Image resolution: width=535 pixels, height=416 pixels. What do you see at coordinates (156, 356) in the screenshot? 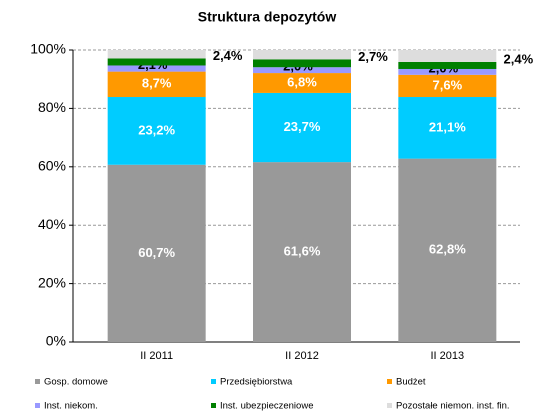
I see `x-tick-label: II 2011` at bounding box center [156, 356].